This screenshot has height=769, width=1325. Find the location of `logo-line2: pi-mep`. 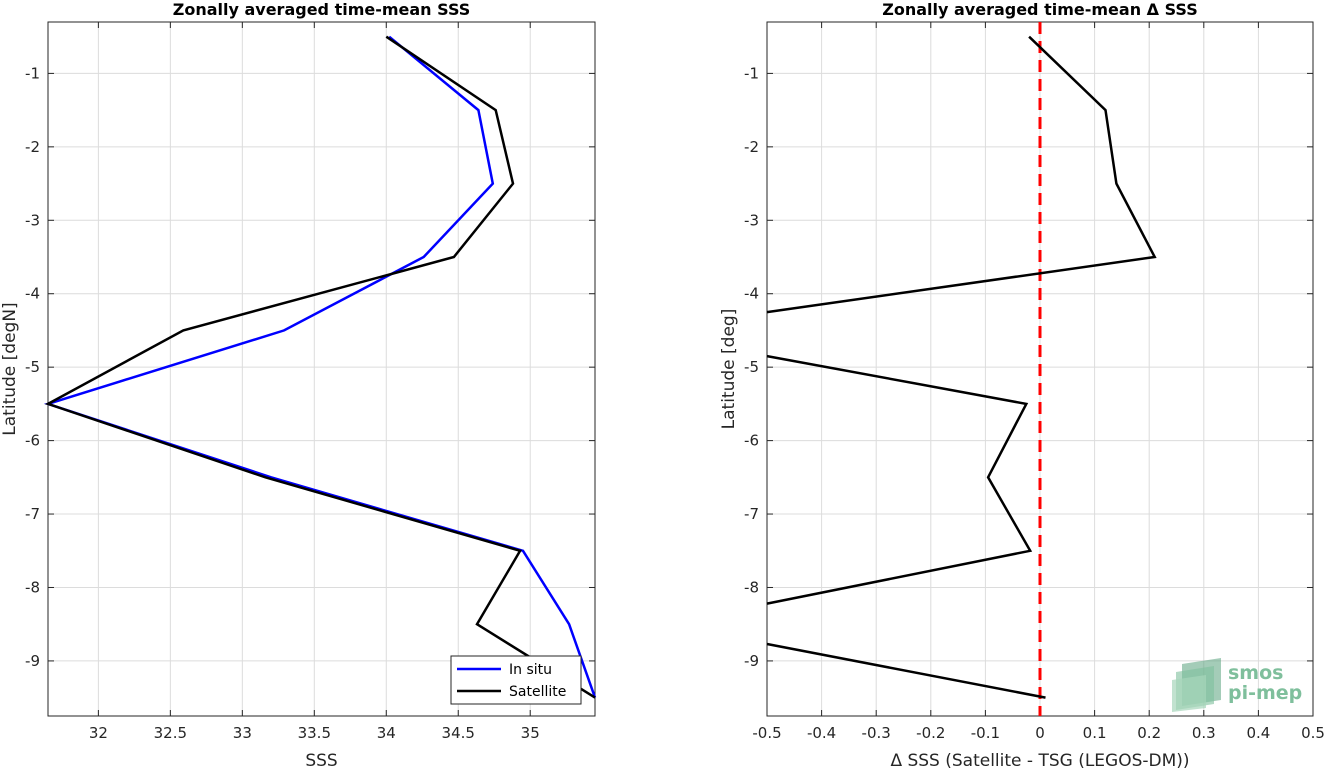

logo-line2: pi-mep is located at coordinates (1265, 693).